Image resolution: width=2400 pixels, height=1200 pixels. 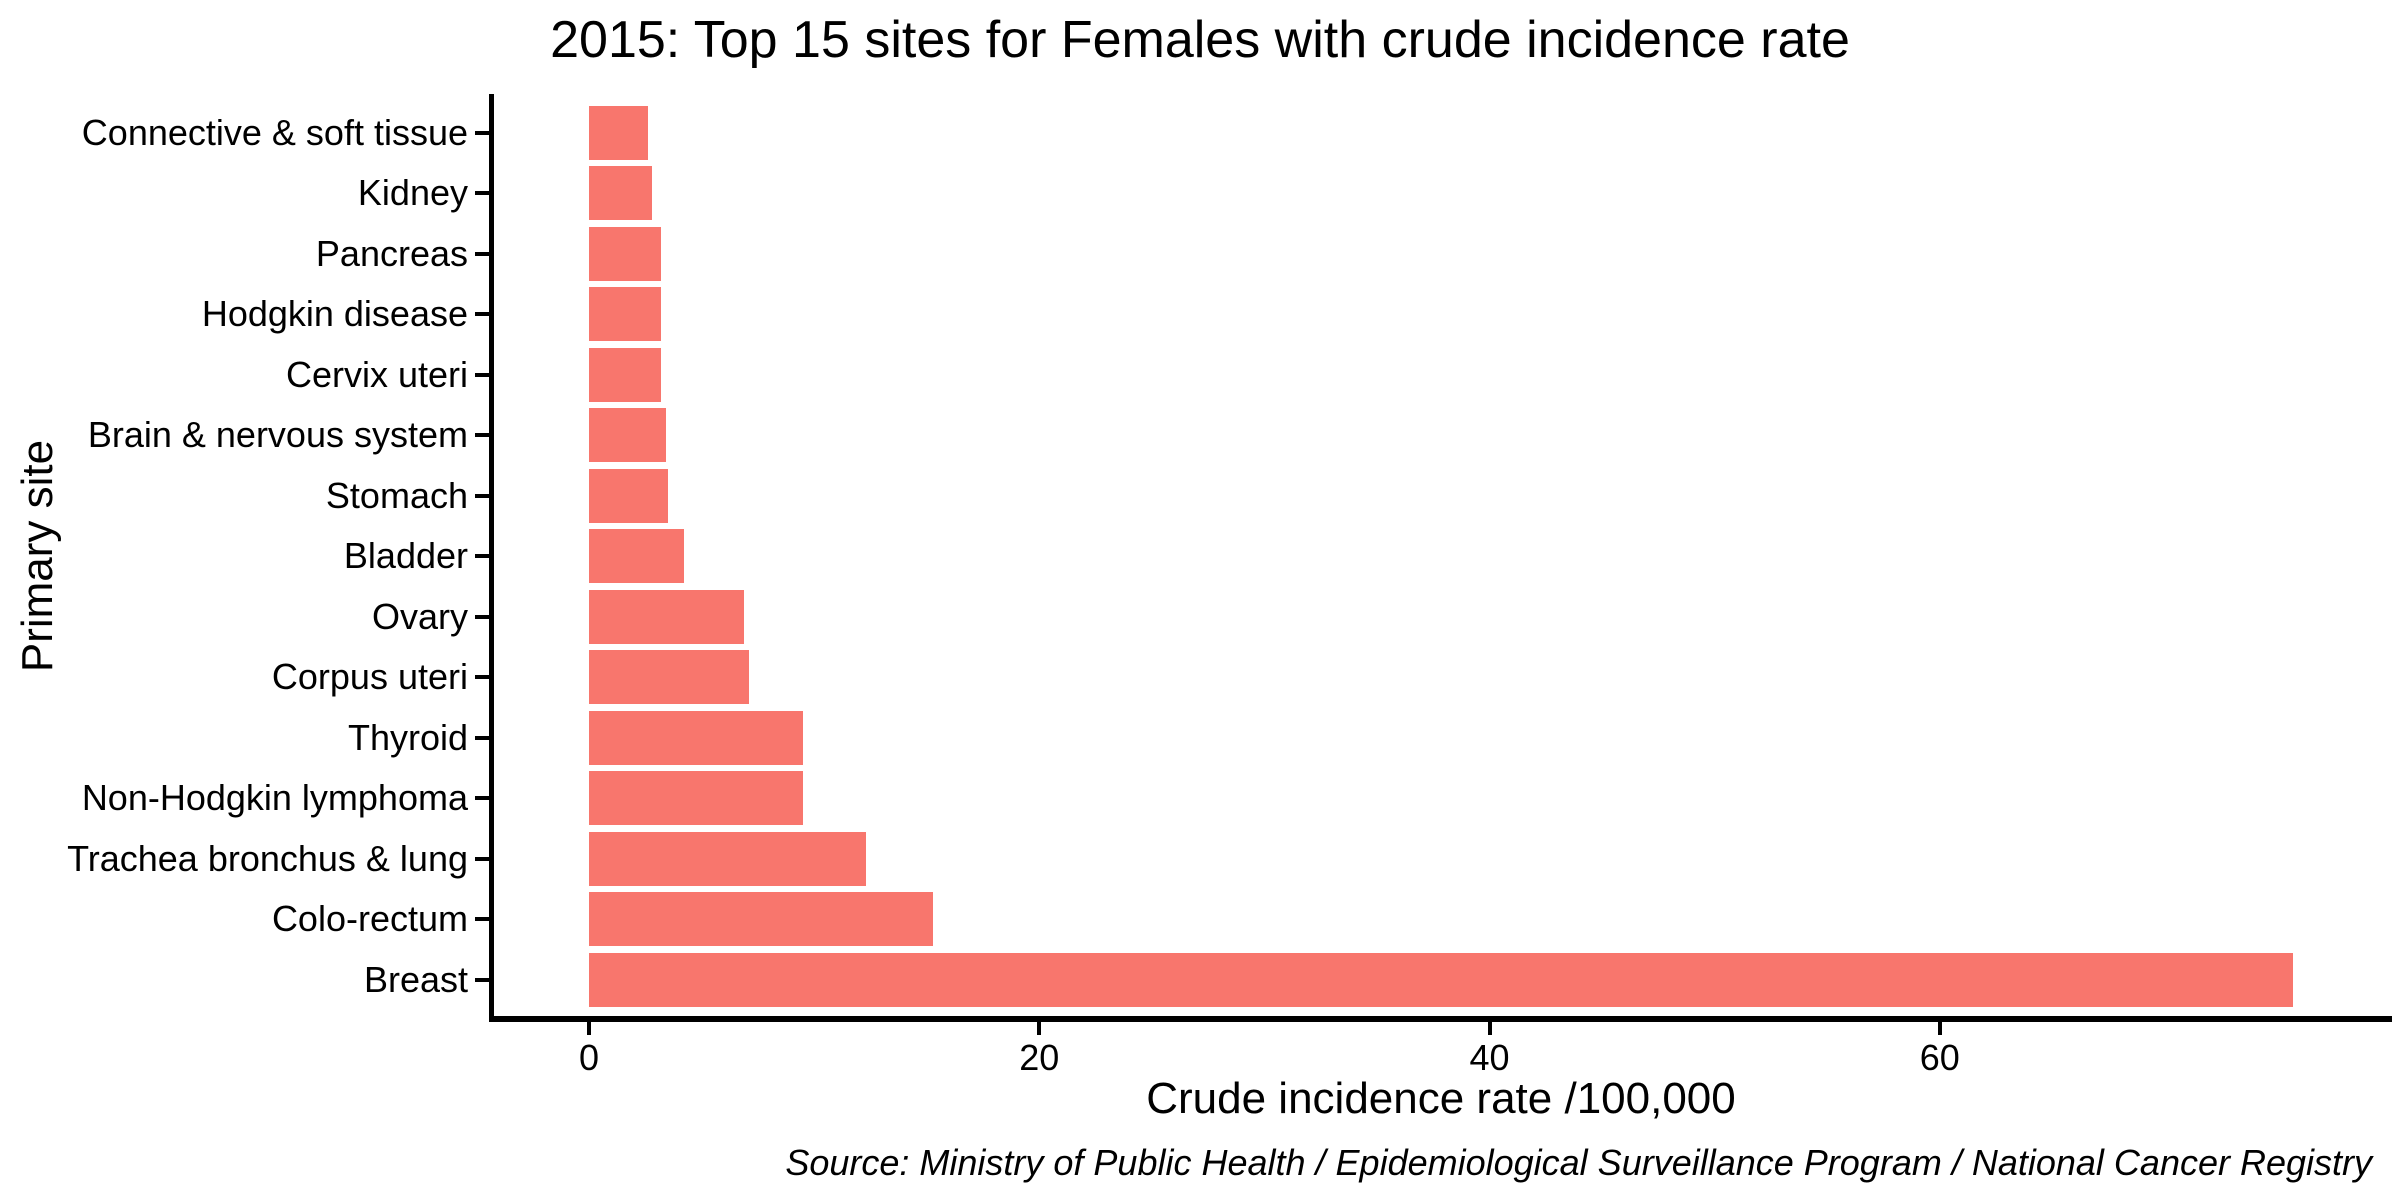 I want to click on y-tick-label: Connective & soft tissue, so click(x=274, y=132).